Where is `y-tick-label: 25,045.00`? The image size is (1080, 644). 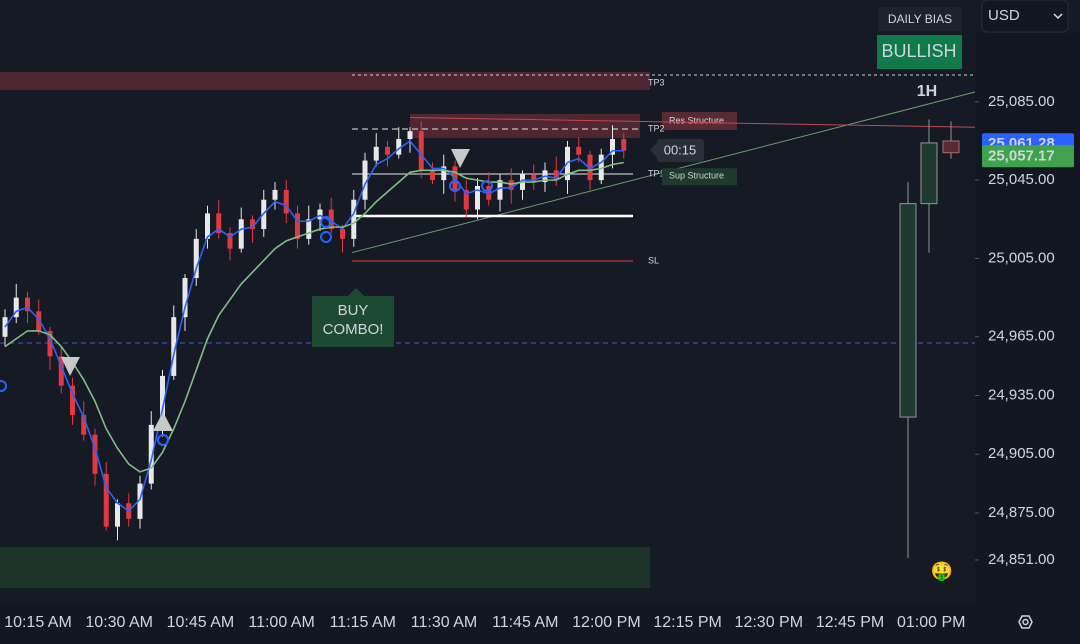 y-tick-label: 25,045.00 is located at coordinates (1021, 179).